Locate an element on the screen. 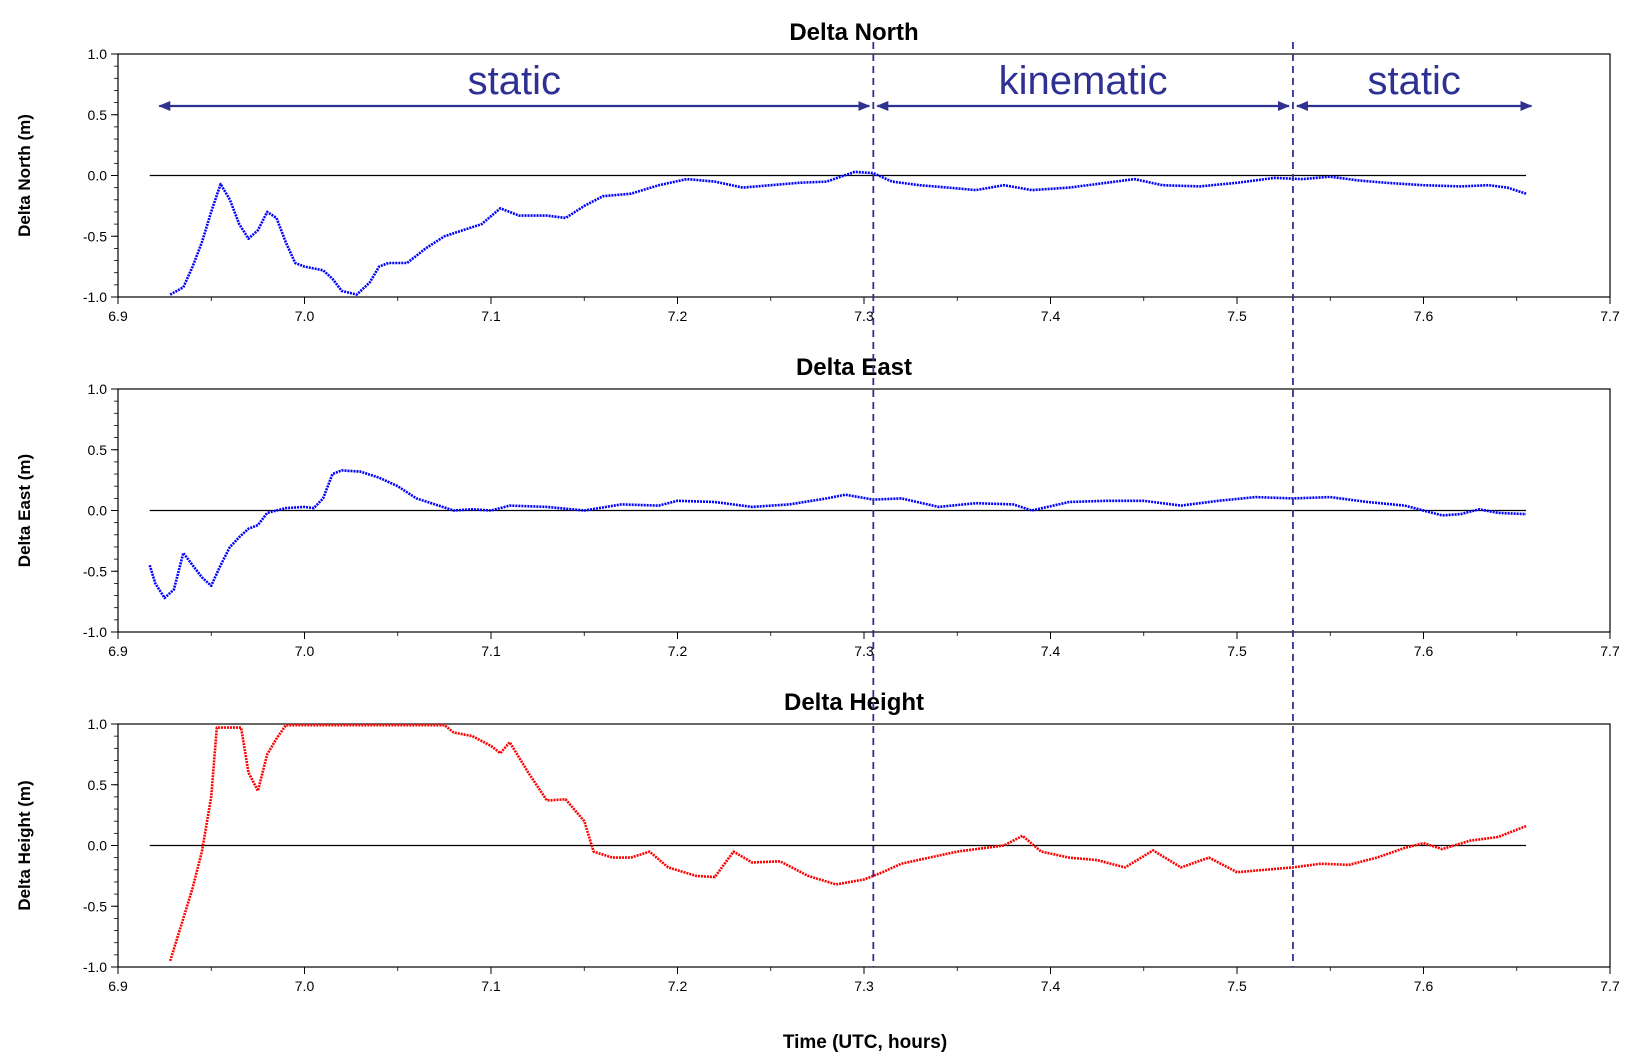 The width and height of the screenshot is (1633, 1058). x-axis-label: Time (UTC, hours) is located at coordinates (865, 1042).